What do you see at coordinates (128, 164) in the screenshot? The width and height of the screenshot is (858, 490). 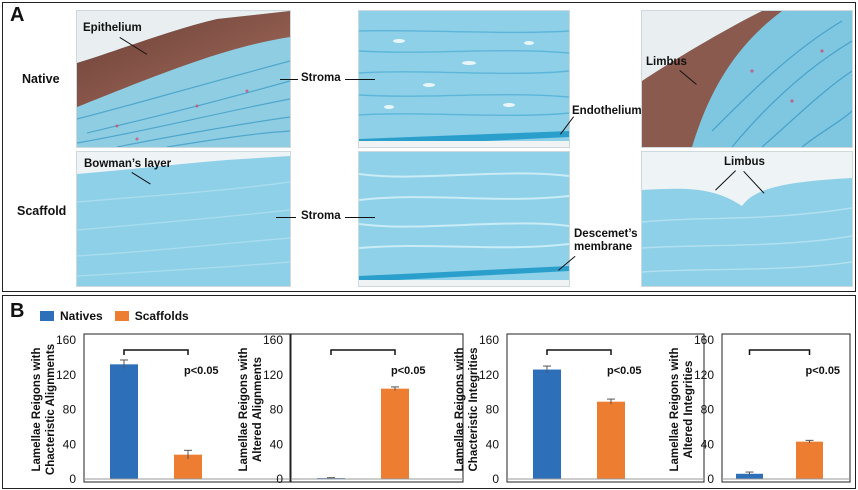 I see `label-bowmans-layer: Bowman’s layer` at bounding box center [128, 164].